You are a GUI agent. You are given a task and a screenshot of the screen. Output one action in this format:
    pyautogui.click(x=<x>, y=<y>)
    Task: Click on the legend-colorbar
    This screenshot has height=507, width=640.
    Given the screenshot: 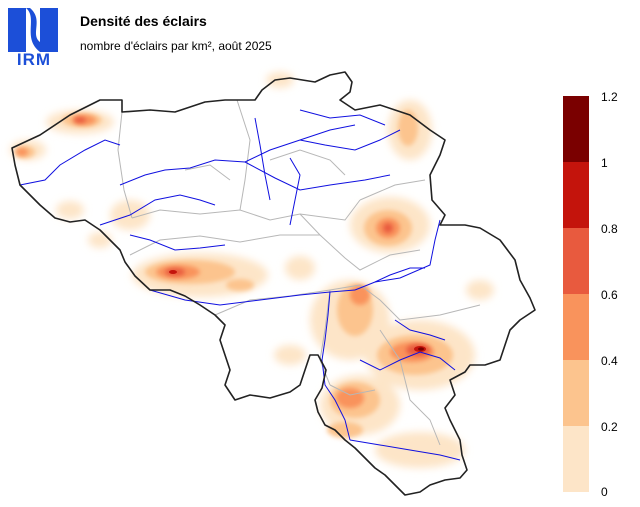 What is the action you would take?
    pyautogui.click(x=576, y=294)
    